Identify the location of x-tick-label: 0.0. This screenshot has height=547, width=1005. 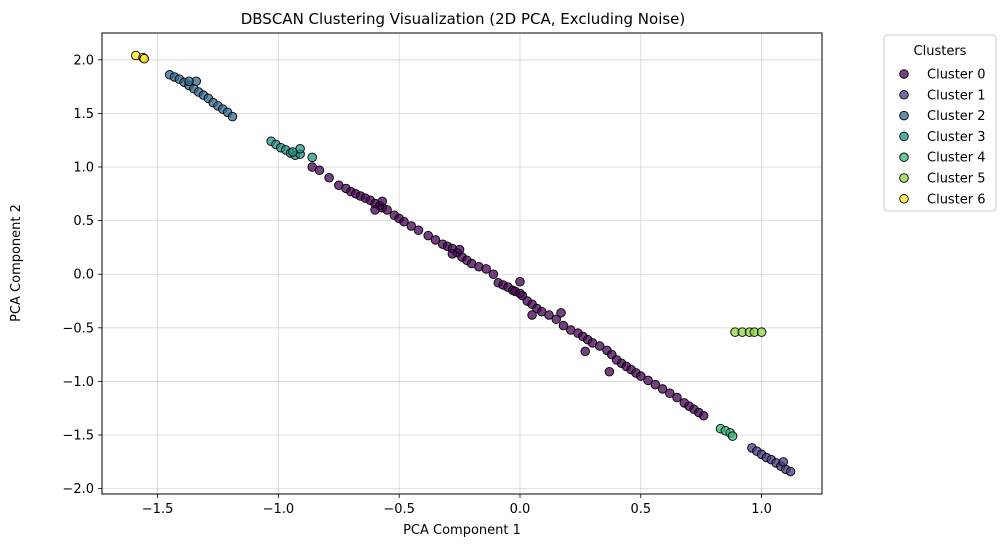
(520, 509).